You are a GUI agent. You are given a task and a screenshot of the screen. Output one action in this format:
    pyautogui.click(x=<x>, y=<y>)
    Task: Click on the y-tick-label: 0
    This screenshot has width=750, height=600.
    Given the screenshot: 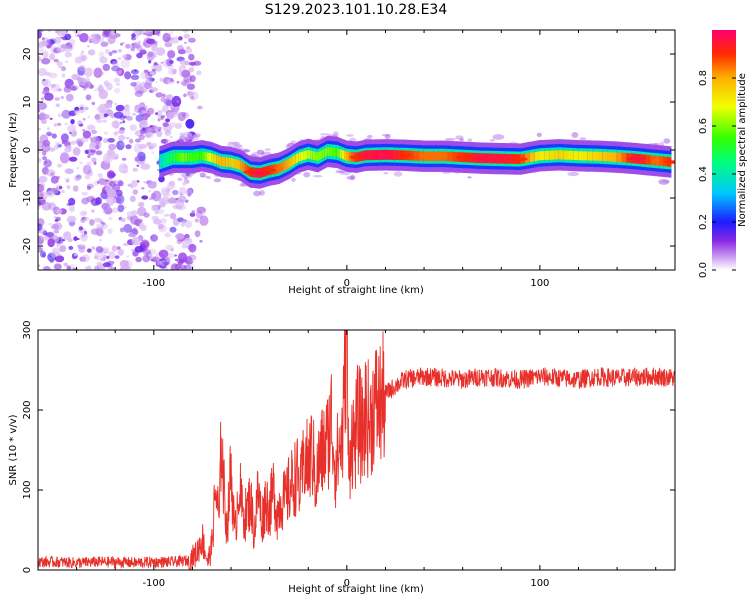 What is the action you would take?
    pyautogui.click(x=27, y=570)
    